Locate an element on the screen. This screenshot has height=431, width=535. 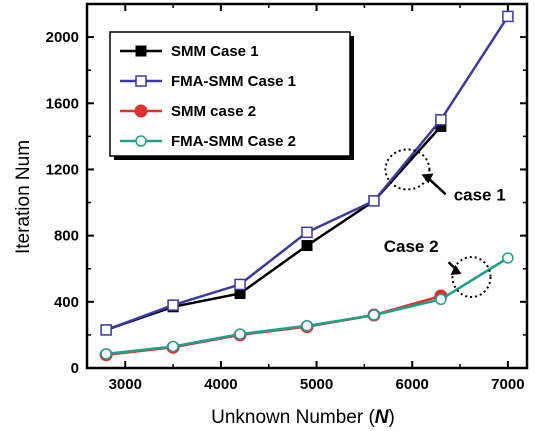
x-axis-title: Unknown Number (N) is located at coordinates (303, 417).